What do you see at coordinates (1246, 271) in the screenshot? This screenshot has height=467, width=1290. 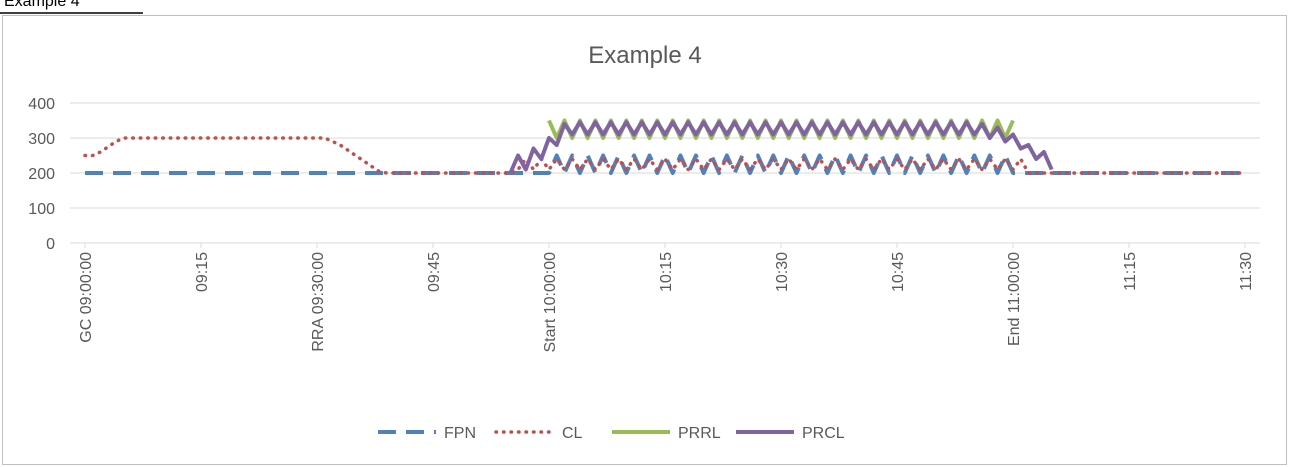 I see `x-tick-label: 11:30` at bounding box center [1246, 271].